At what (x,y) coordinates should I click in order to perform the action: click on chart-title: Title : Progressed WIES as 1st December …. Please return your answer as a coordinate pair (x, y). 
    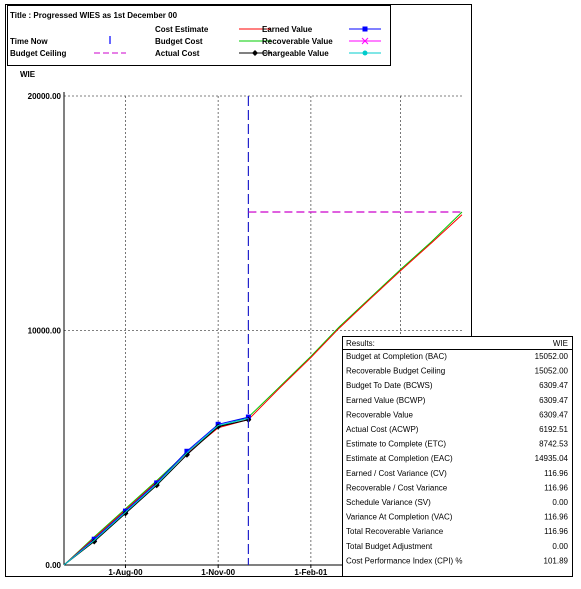
    Looking at the image, I should click on (94, 15).